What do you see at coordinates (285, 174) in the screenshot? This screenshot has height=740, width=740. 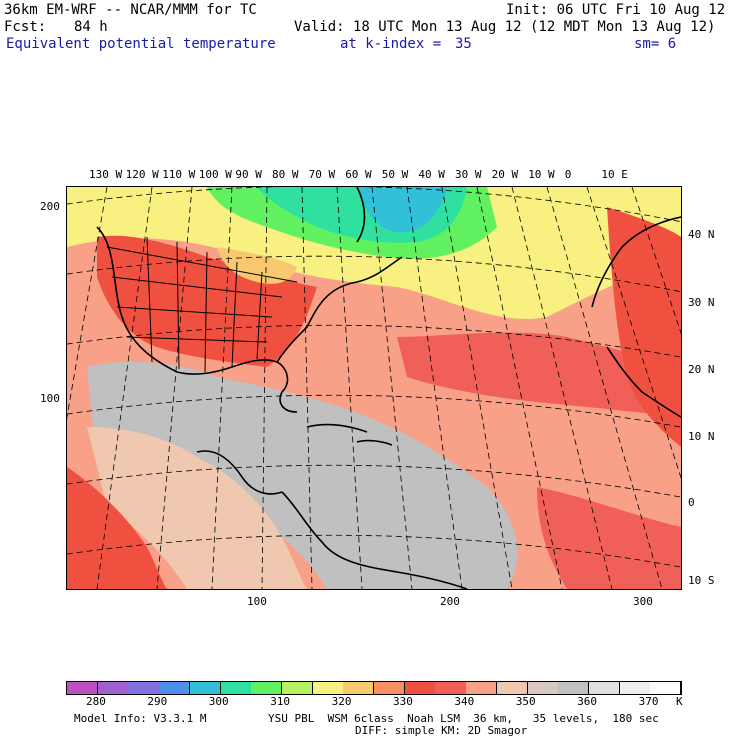 I see `longitude-label: 80 W` at bounding box center [285, 174].